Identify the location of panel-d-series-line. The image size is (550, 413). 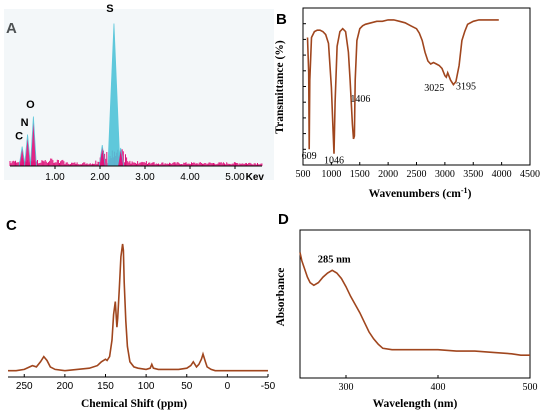
(414, 304).